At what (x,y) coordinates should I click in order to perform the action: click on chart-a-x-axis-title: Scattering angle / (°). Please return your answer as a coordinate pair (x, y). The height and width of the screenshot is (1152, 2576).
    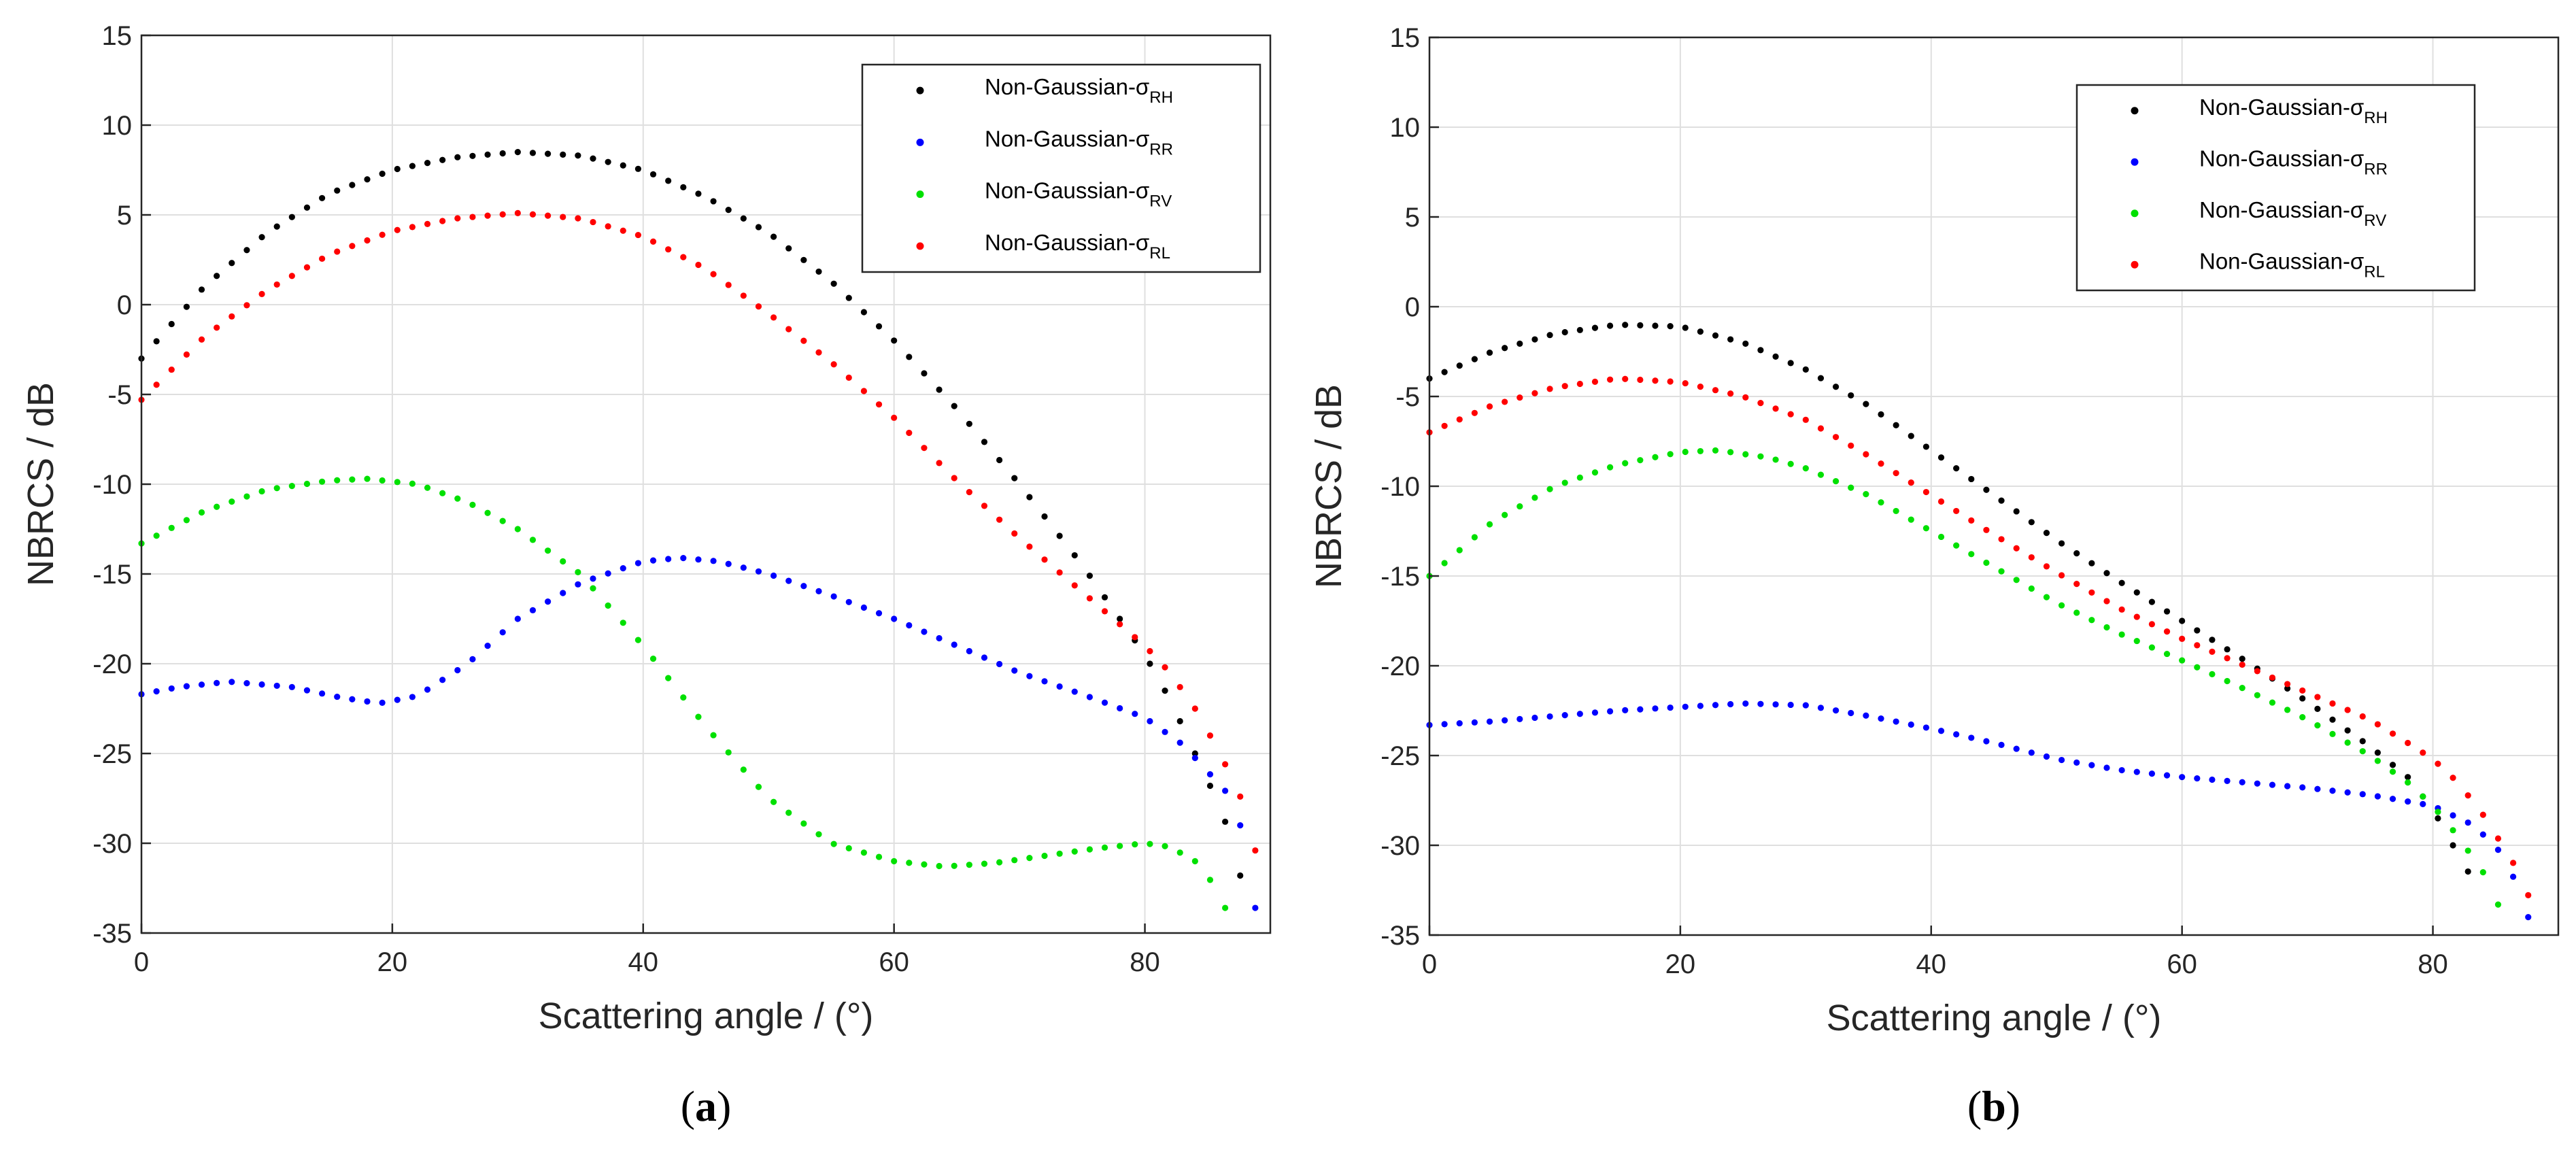
    Looking at the image, I should click on (706, 1016).